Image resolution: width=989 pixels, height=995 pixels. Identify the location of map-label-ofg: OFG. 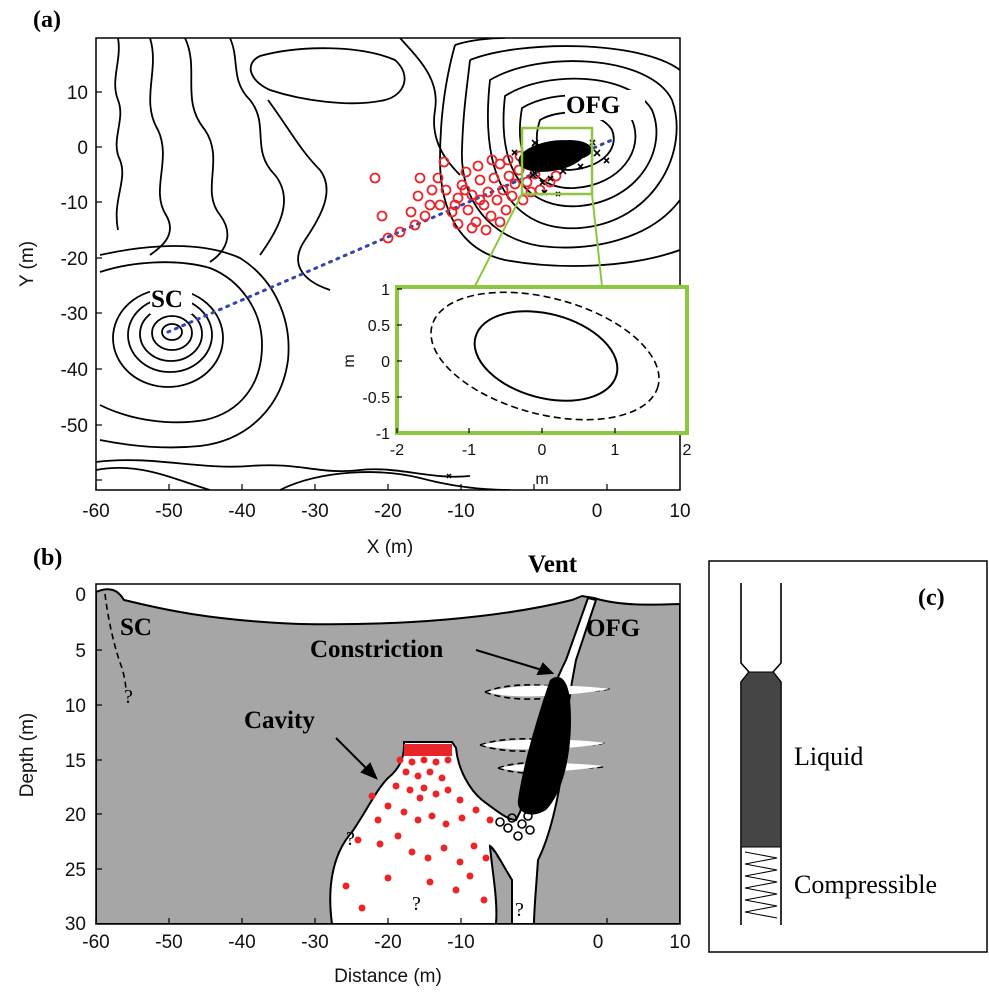
(593, 105).